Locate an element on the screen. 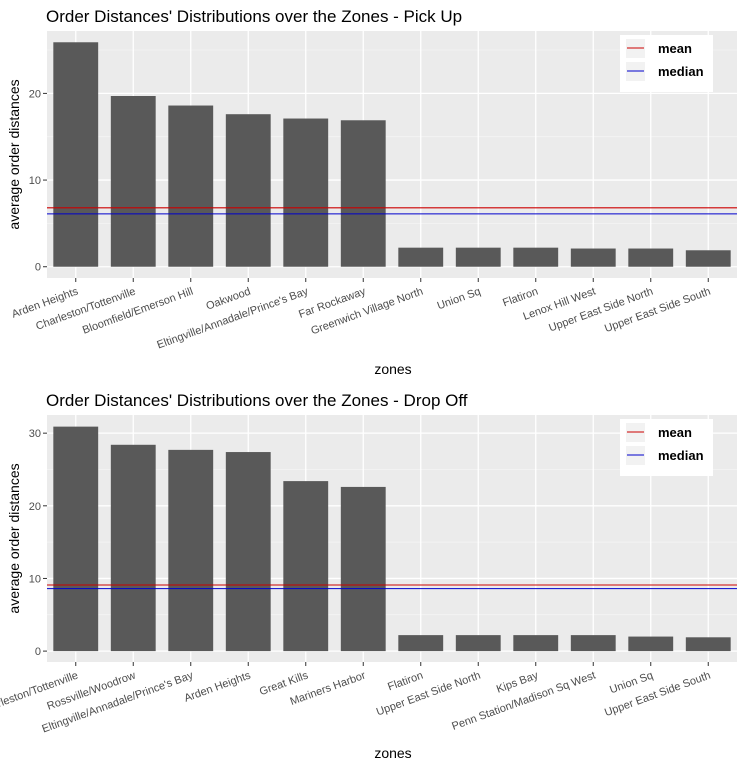 Image resolution: width=744 pixels, height=768 pixels. x-tick-label: Arden Heights is located at coordinates (218, 686).